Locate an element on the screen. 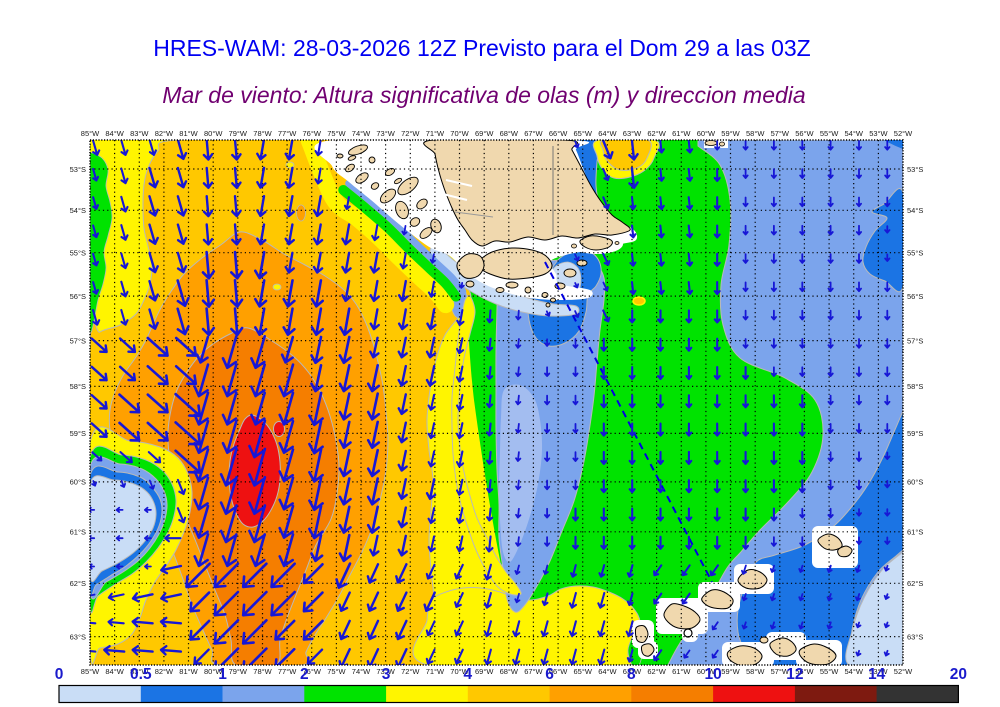 This screenshot has height=707, width=1000. svg-text: 0 is located at coordinates (59, 674).